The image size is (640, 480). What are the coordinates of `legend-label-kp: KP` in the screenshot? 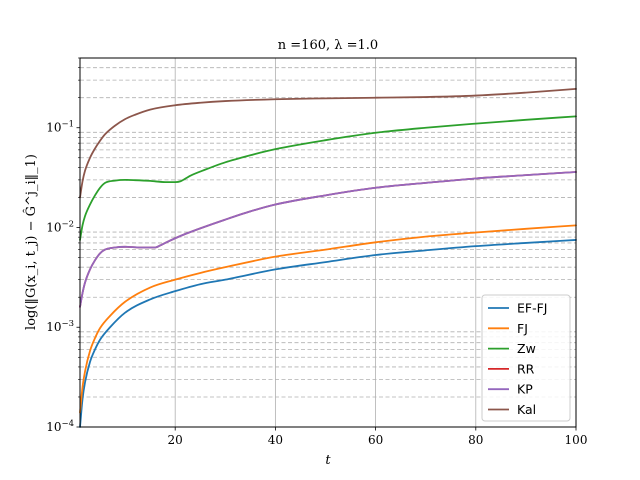 It's located at (525, 389).